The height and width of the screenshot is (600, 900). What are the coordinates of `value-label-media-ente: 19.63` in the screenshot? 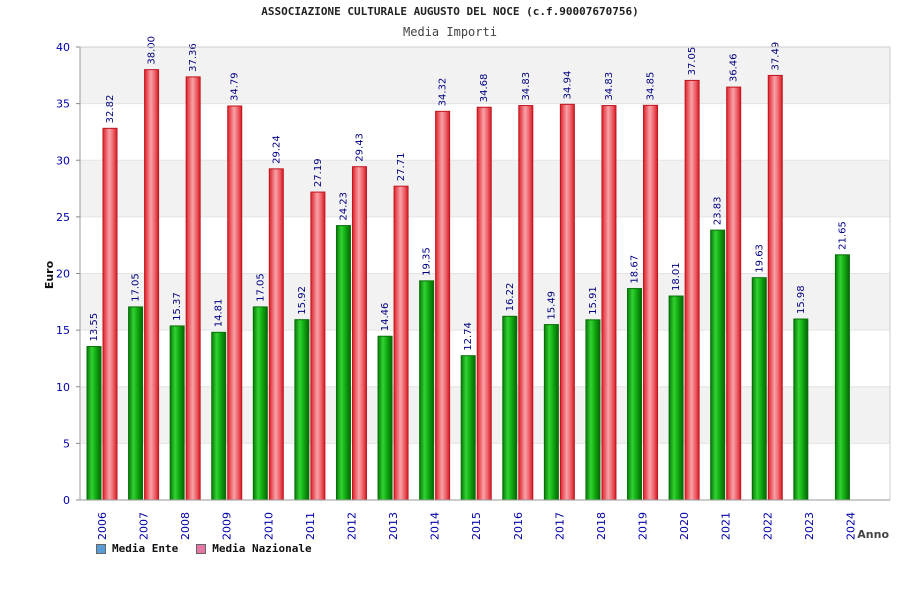 It's located at (759, 258).